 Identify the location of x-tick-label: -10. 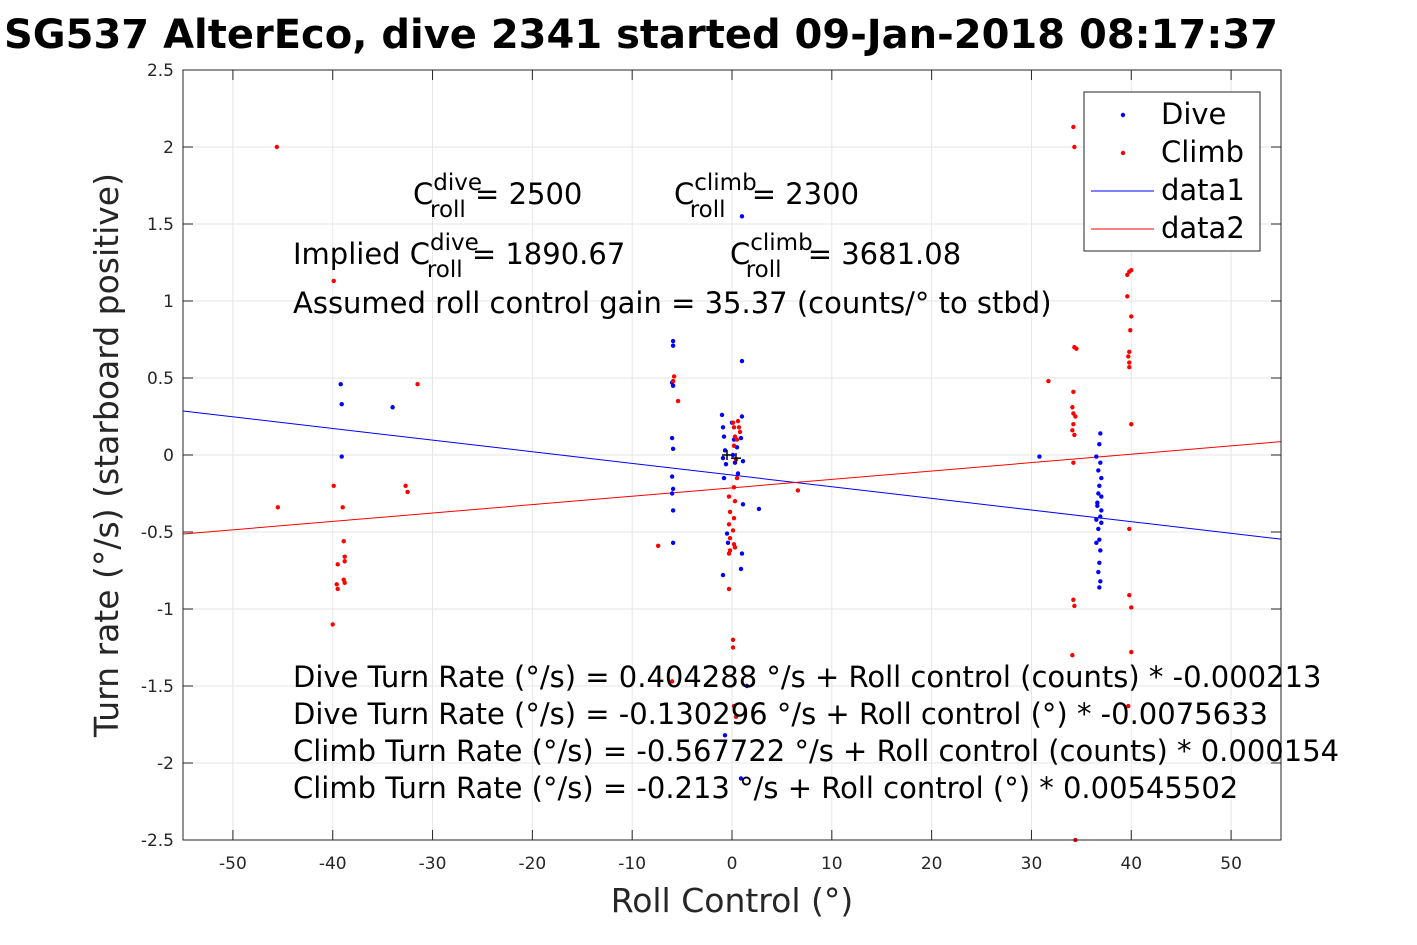
(632, 864).